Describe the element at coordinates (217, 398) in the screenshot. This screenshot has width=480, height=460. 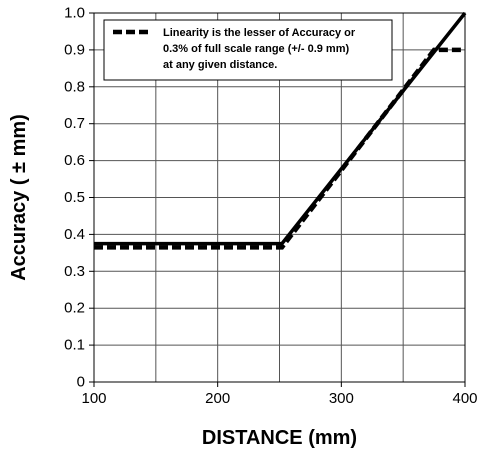
I see `x-tick-label: 200` at that location.